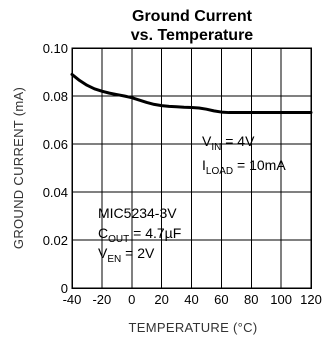 The height and width of the screenshot is (341, 323). What do you see at coordinates (192, 35) in the screenshot?
I see `chart-title-line2: vs. Temperature` at bounding box center [192, 35].